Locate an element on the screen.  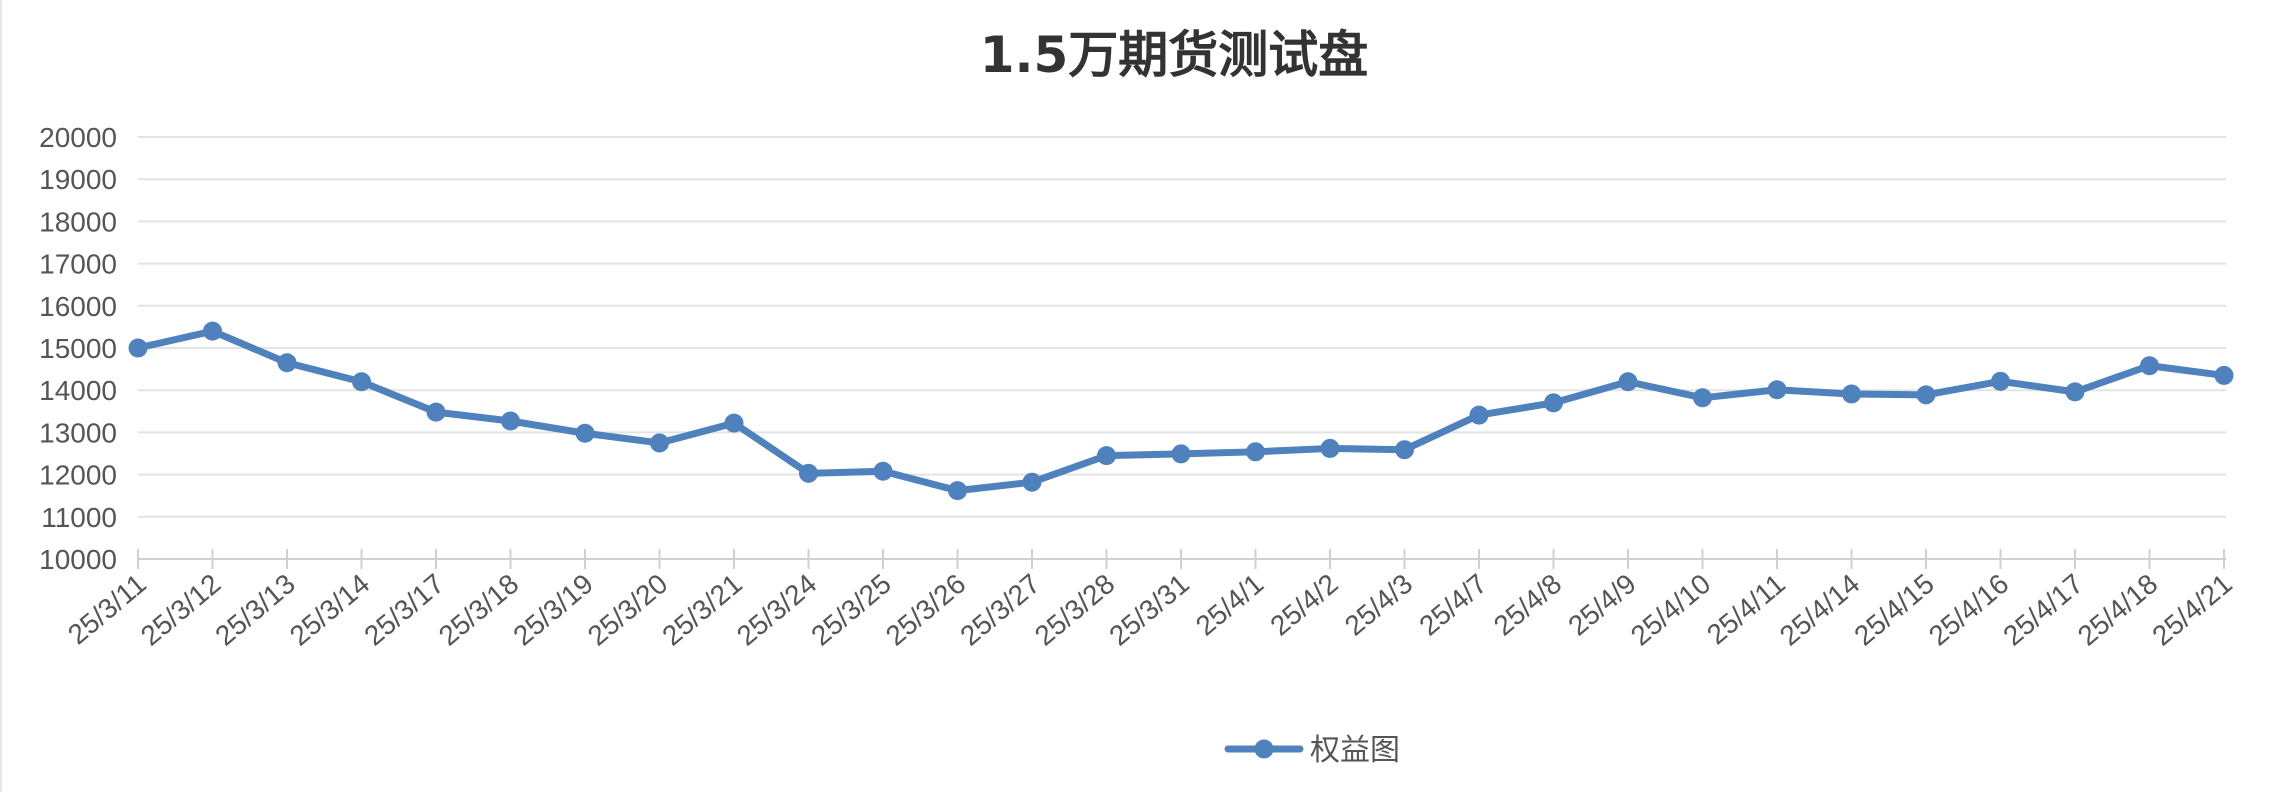
x-tick-label: 25/3/17 is located at coordinates (403, 610).